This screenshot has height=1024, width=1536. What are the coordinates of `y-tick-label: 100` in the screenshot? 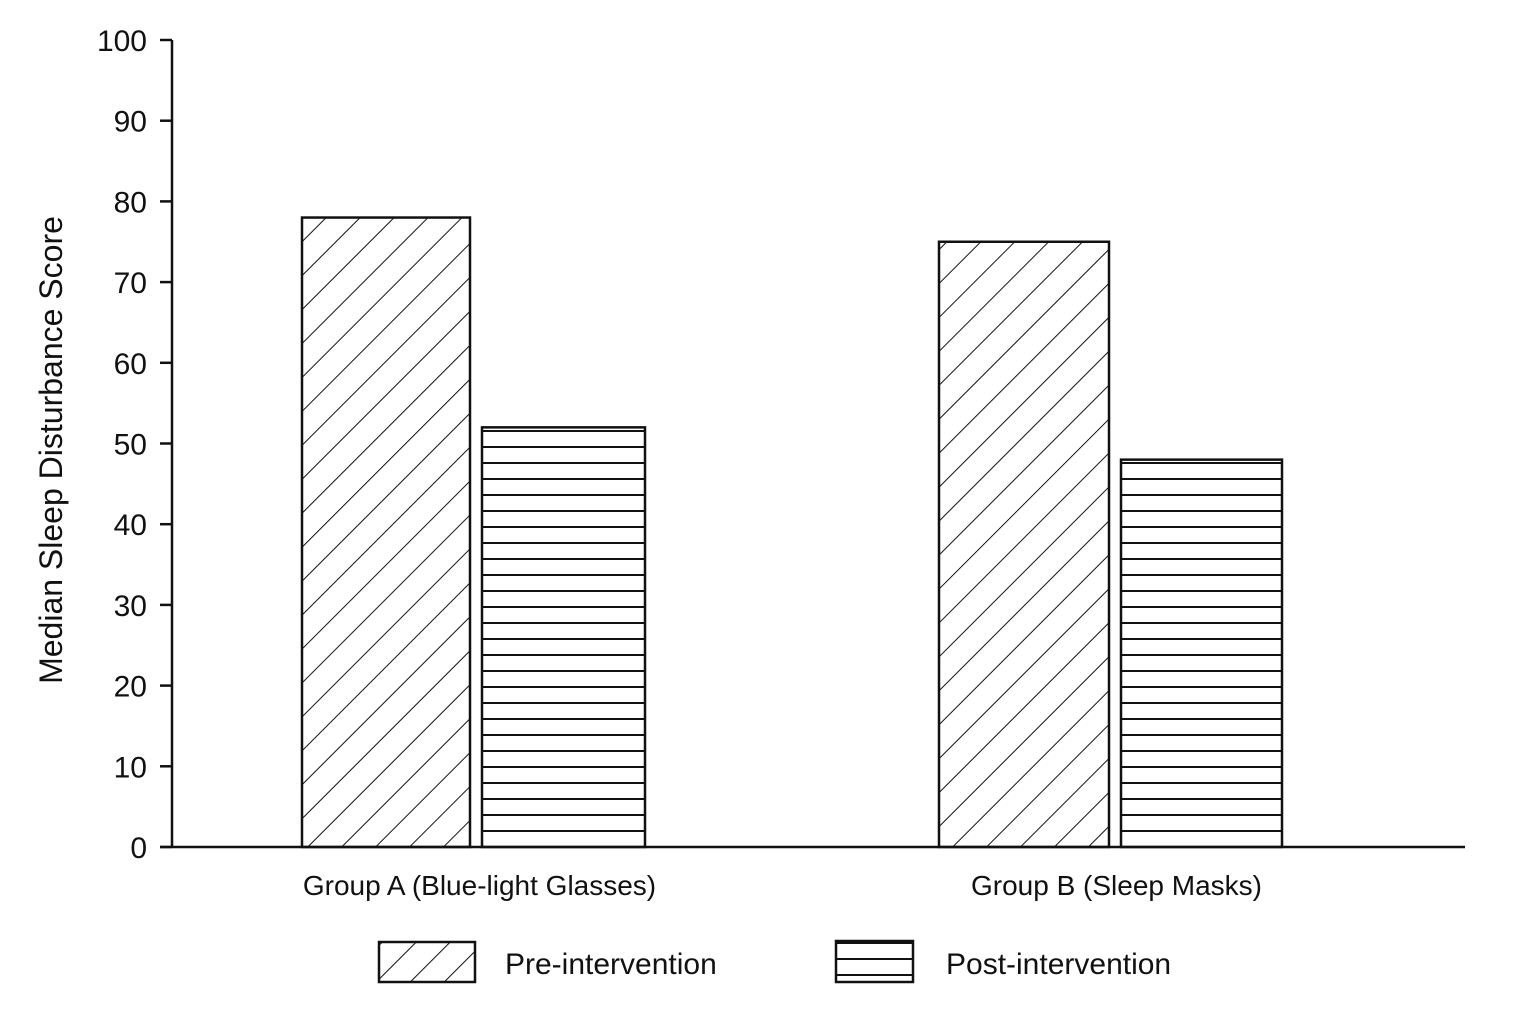 It's located at (122, 41).